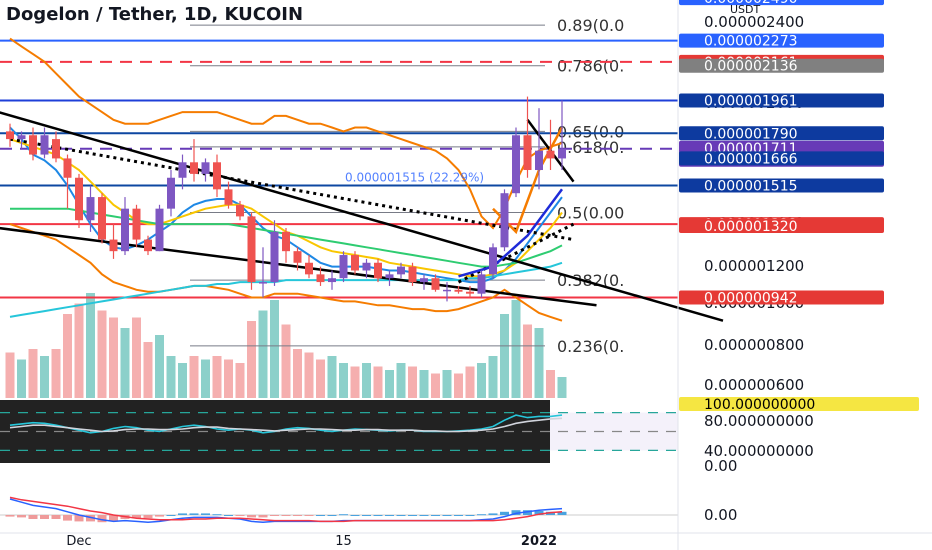 Image resolution: width=932 pixels, height=550 pixels. I want to click on fib-level-label: 0.382(0., so click(590, 280).